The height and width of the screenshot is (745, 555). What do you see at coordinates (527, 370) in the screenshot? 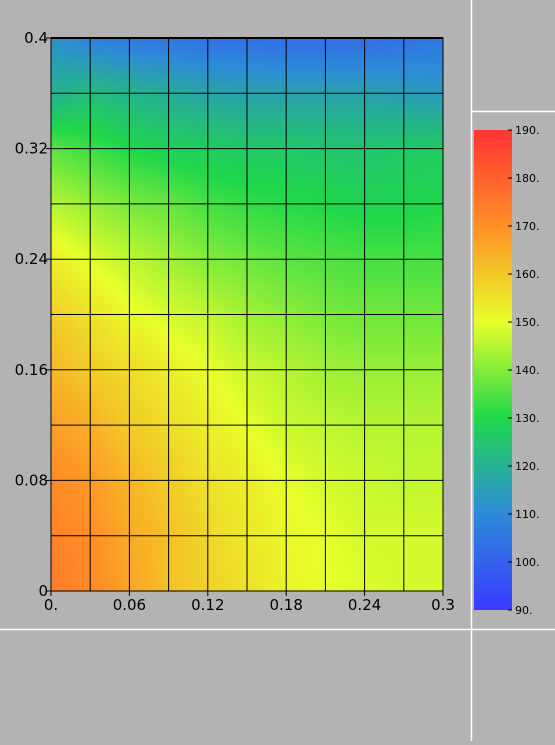
I see `colorbar-tick-label: 140.` at bounding box center [527, 370].